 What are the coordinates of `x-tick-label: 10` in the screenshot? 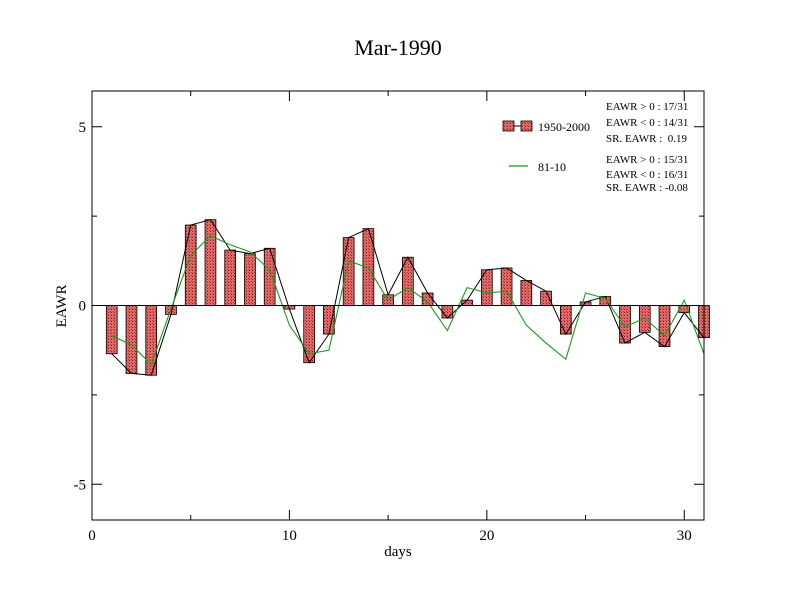 It's located at (289, 536).